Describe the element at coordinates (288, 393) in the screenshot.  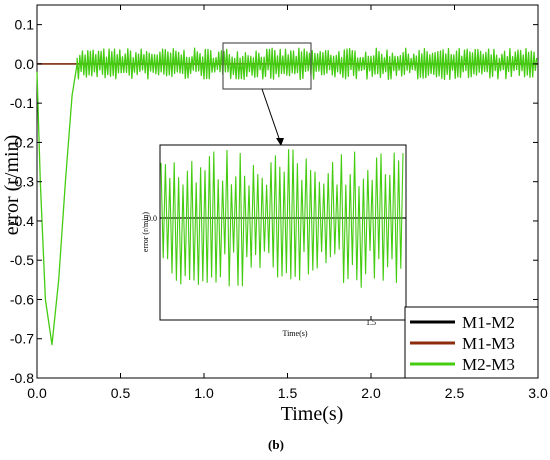
I see `x-tick-label-3: 1.5` at that location.